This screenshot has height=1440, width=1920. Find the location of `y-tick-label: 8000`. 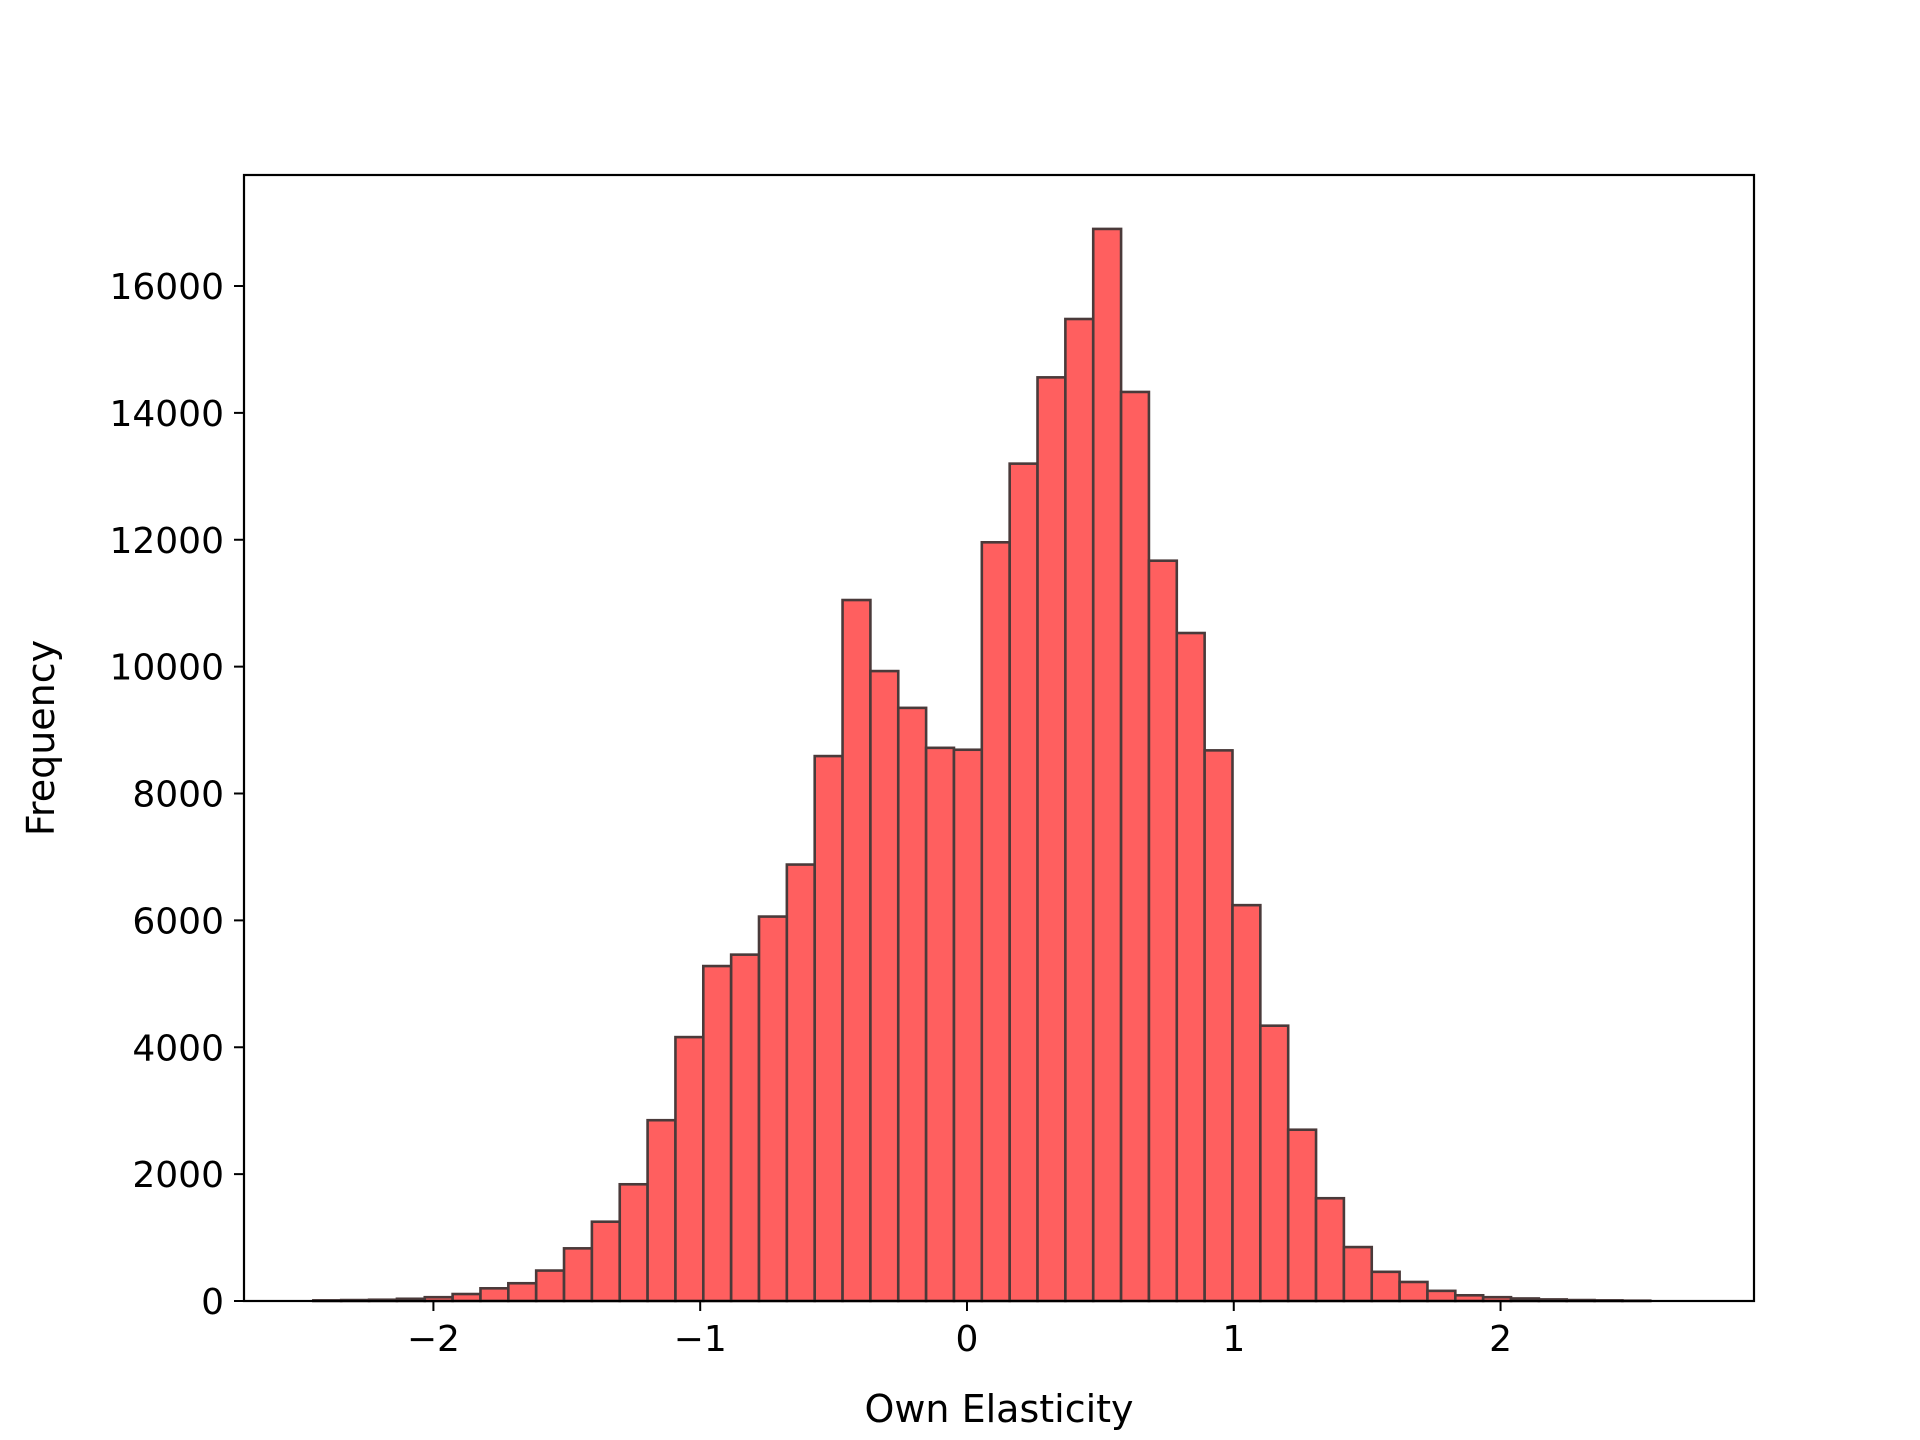

y-tick-label: 8000 is located at coordinates (178, 795).